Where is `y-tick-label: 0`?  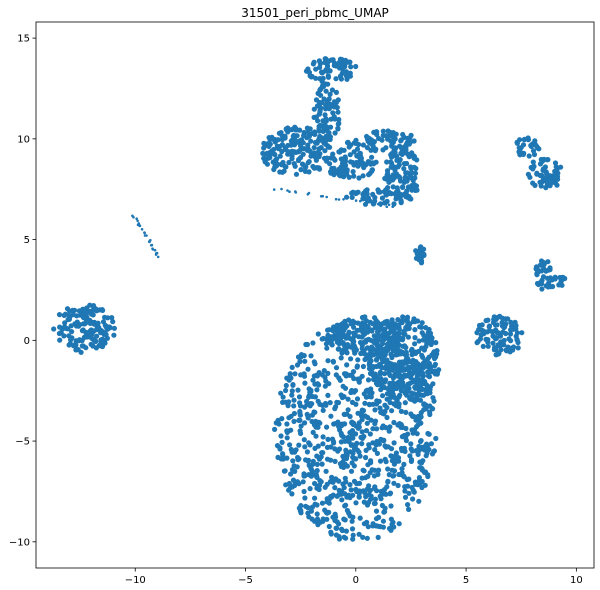
y-tick-label: 0 is located at coordinates (27, 341).